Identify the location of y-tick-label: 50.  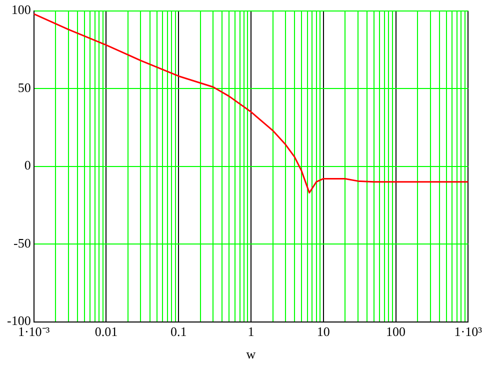
(24, 87).